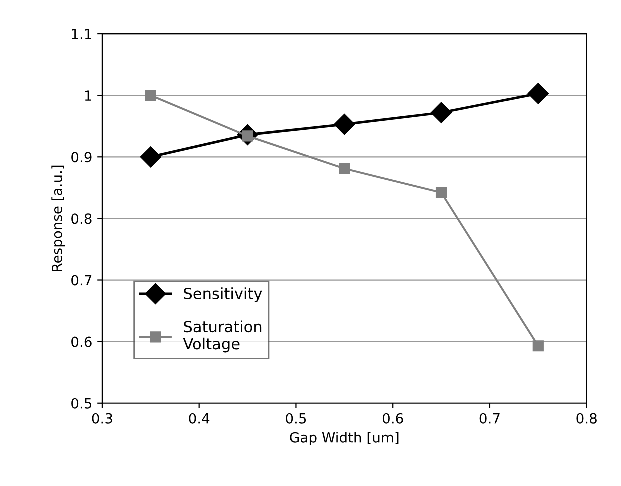 This screenshot has width=621, height=486. Describe the element at coordinates (223, 295) in the screenshot. I see `legend-label: Sensitivity` at that location.